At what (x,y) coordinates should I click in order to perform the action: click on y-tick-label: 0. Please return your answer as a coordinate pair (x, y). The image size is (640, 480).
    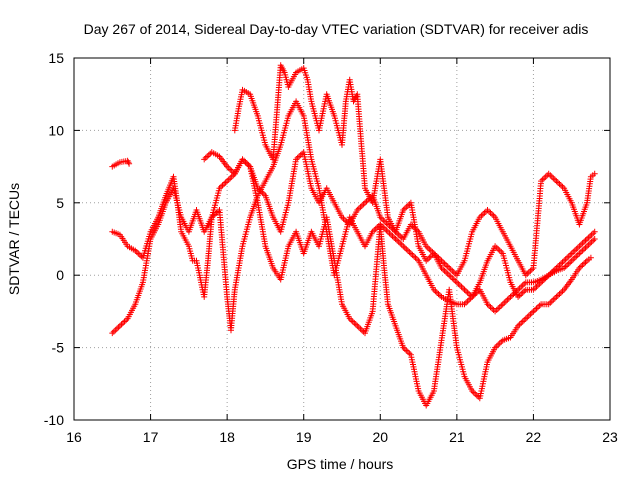
    Looking at the image, I should click on (60, 275).